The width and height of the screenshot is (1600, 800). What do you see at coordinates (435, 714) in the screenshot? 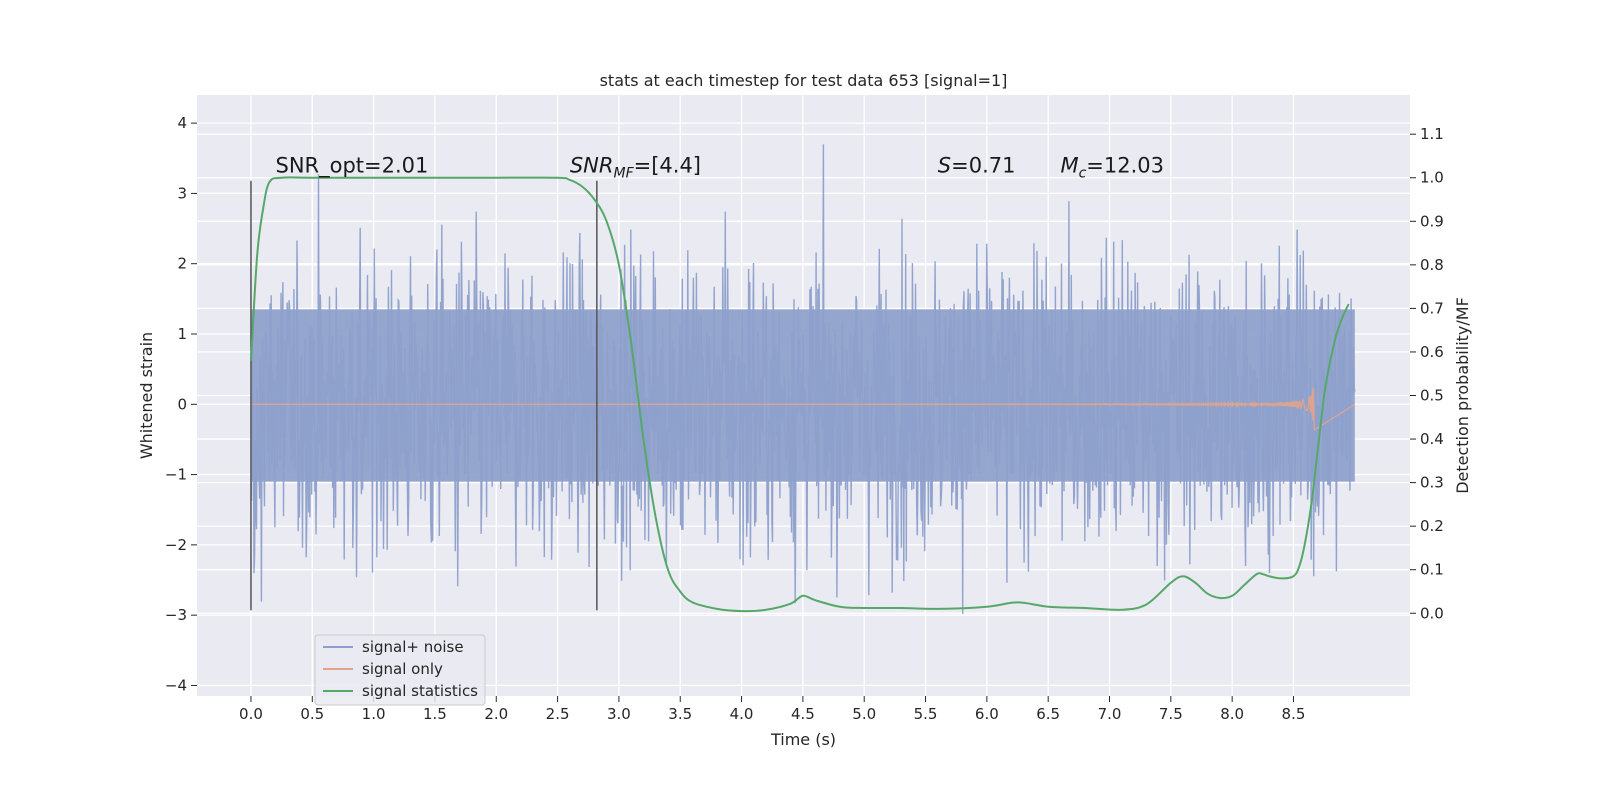
I see `x-tick-label: 1.5` at bounding box center [435, 714].